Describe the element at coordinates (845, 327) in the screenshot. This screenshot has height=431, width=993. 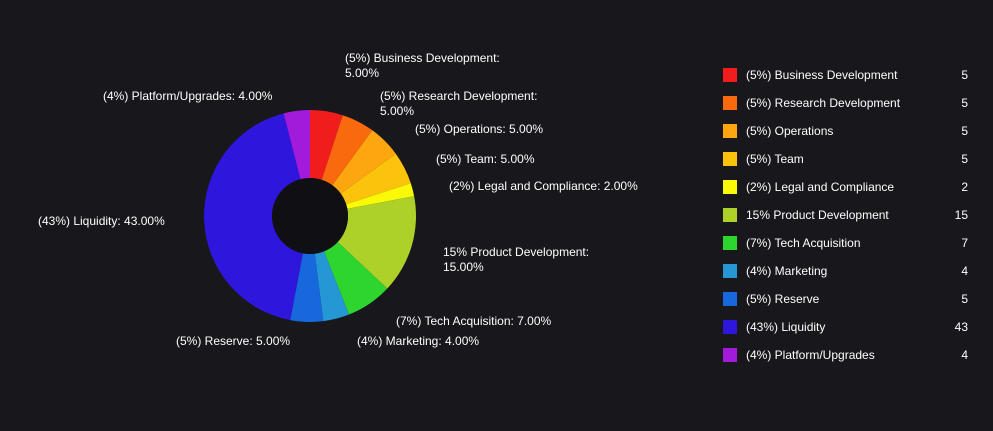
I see `legend-item-liquidity: (43%) Liquidity 43` at that location.